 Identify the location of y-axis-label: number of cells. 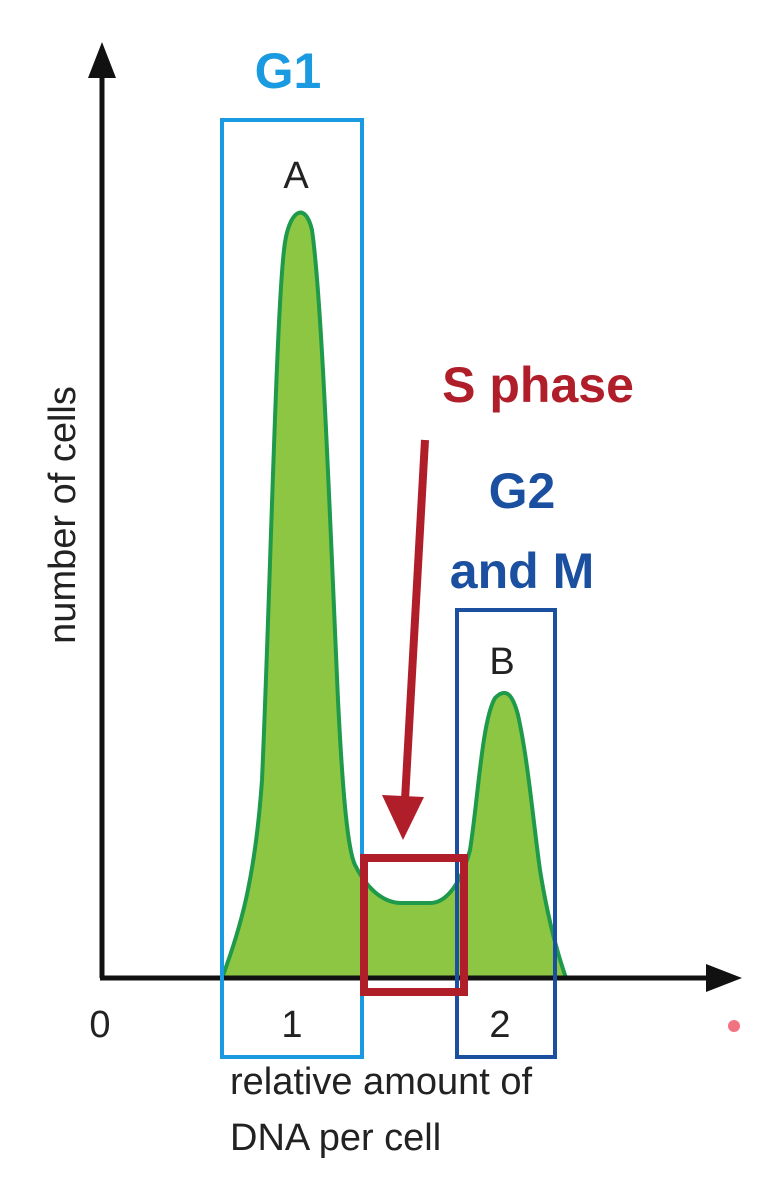
(63, 515).